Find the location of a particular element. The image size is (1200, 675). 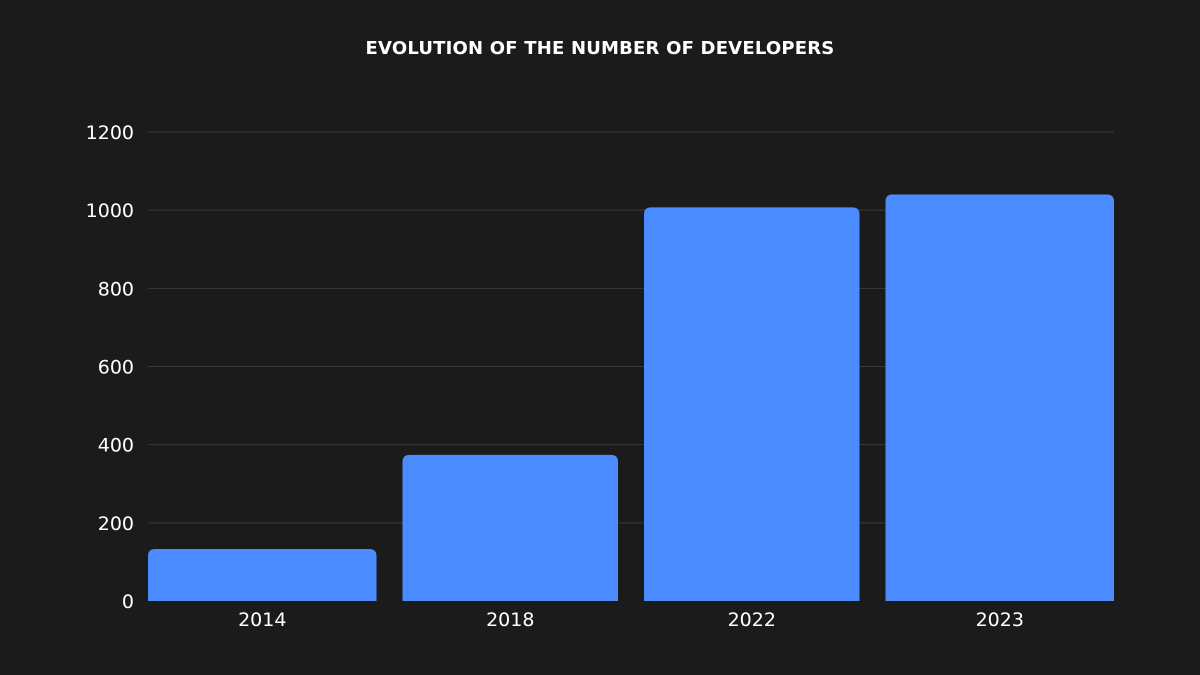

y-axis-ticks: 0 200 400 600 800 1000 1200 is located at coordinates (110, 367).